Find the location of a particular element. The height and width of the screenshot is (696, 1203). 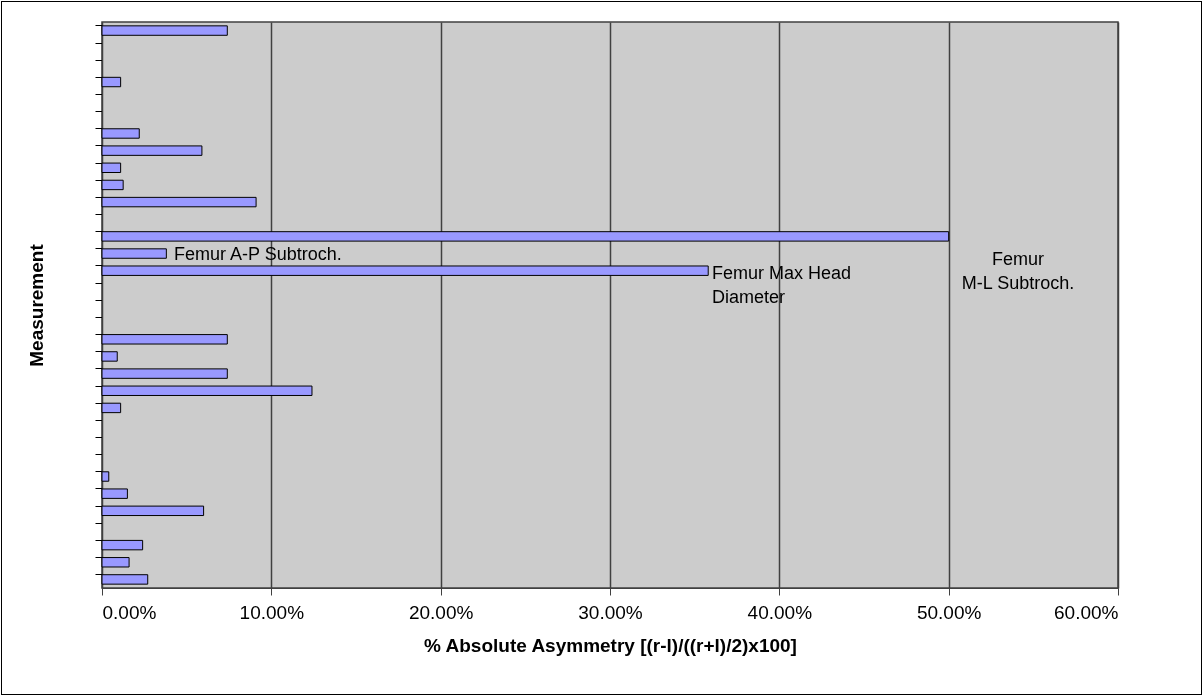

x-tick-label: 0.00% is located at coordinates (129, 612).